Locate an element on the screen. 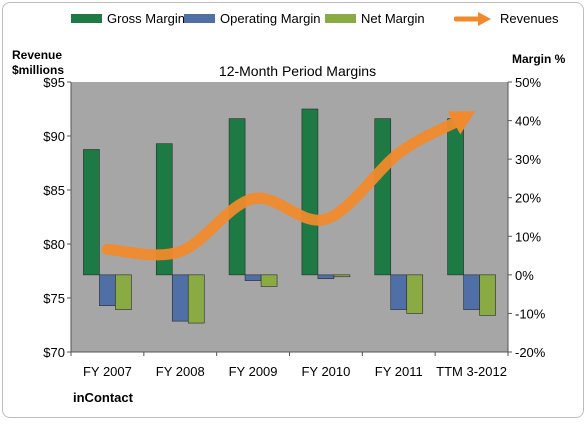 The image size is (588, 424). y-right-caption: Margin % is located at coordinates (539, 59).